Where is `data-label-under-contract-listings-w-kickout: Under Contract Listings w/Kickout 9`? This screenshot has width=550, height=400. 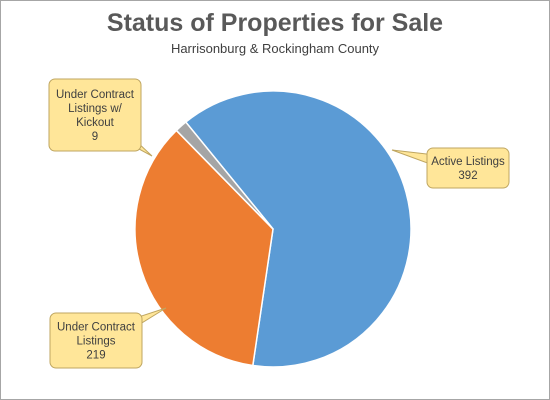
data-label-under-contract-listings-w-kickout: Under Contract Listings w/Kickout 9 is located at coordinates (100, 117).